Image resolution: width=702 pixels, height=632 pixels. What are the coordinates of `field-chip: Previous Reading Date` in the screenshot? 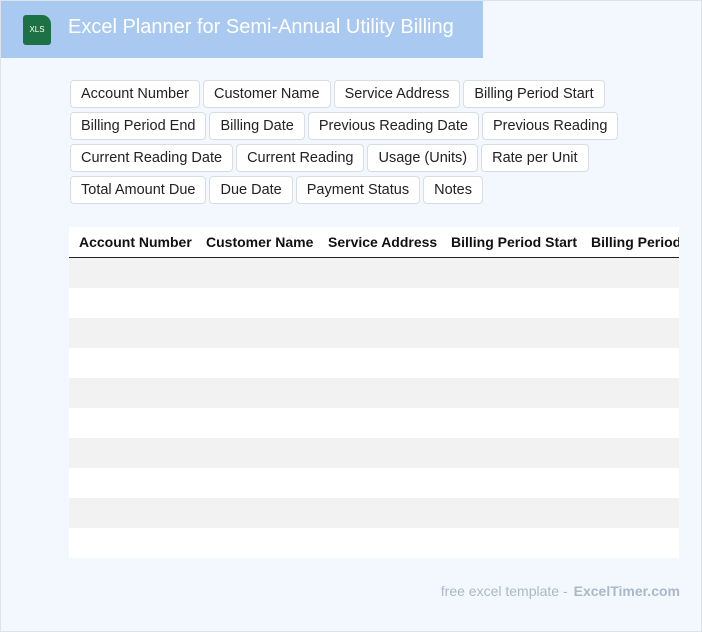 It's located at (393, 126).